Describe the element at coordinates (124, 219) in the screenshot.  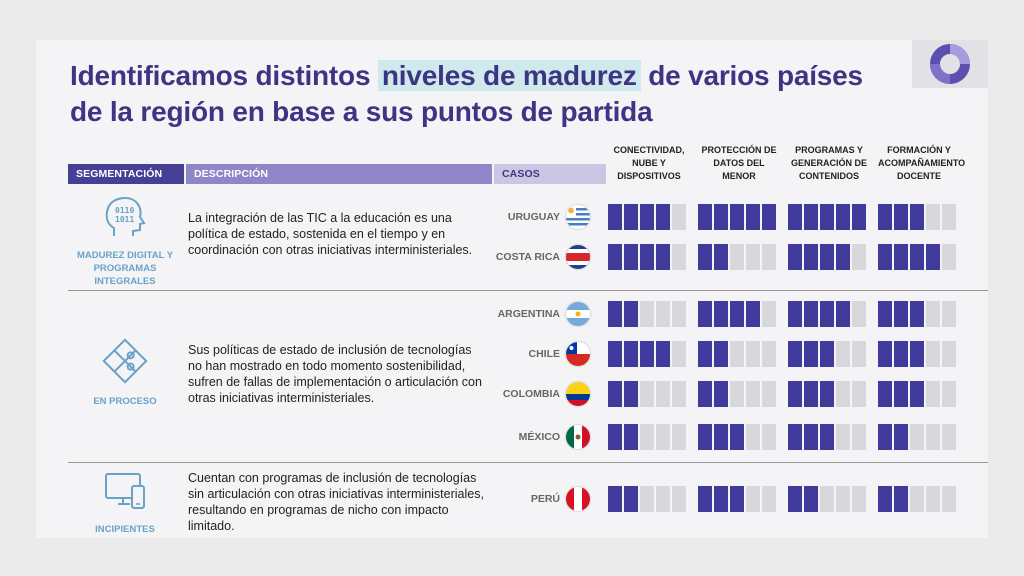
I see `svg-text: 1011` at that location.